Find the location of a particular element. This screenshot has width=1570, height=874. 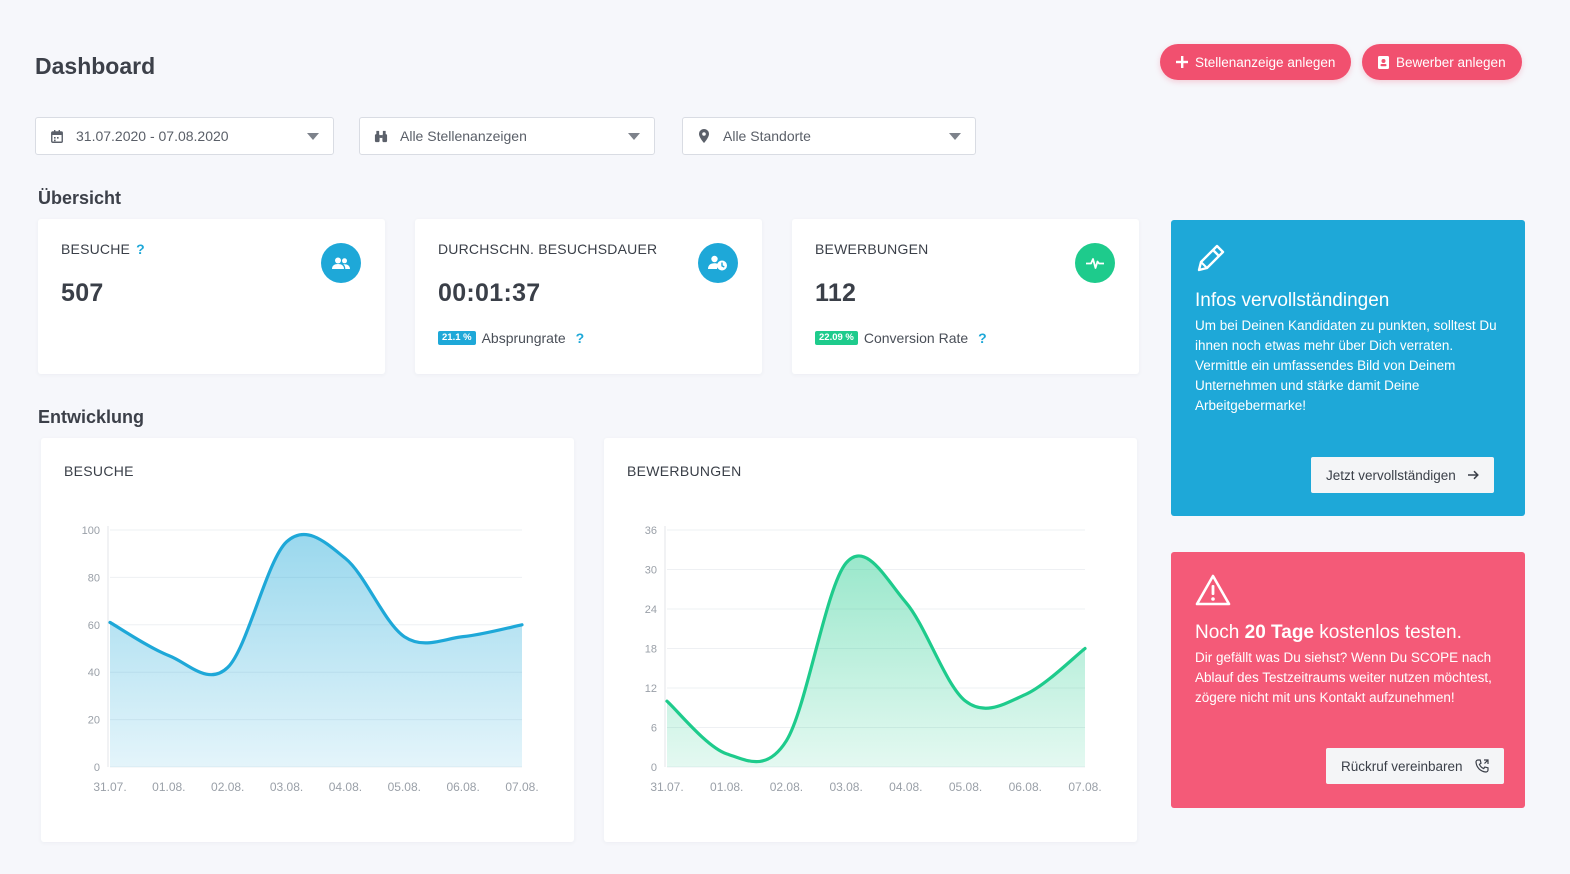

development-heading: Entwicklung is located at coordinates (91, 417).